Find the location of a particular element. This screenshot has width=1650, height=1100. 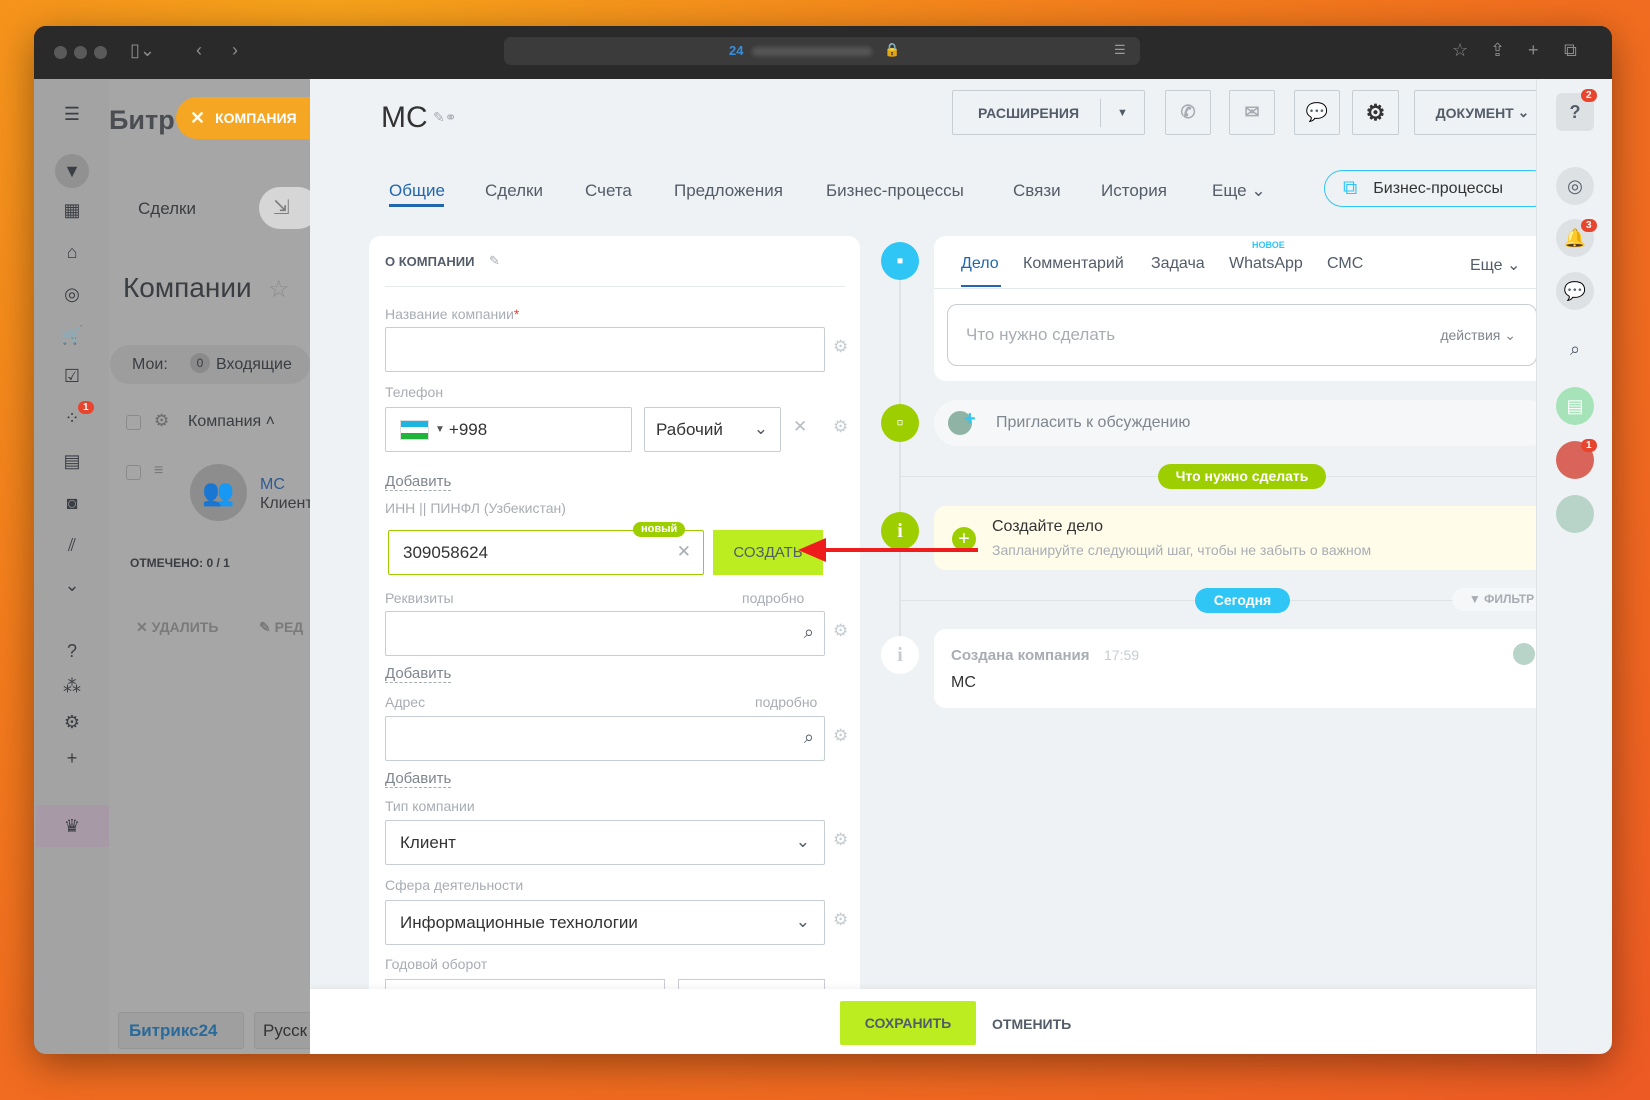

collapse-icon: ⇲ is located at coordinates (289, 208).